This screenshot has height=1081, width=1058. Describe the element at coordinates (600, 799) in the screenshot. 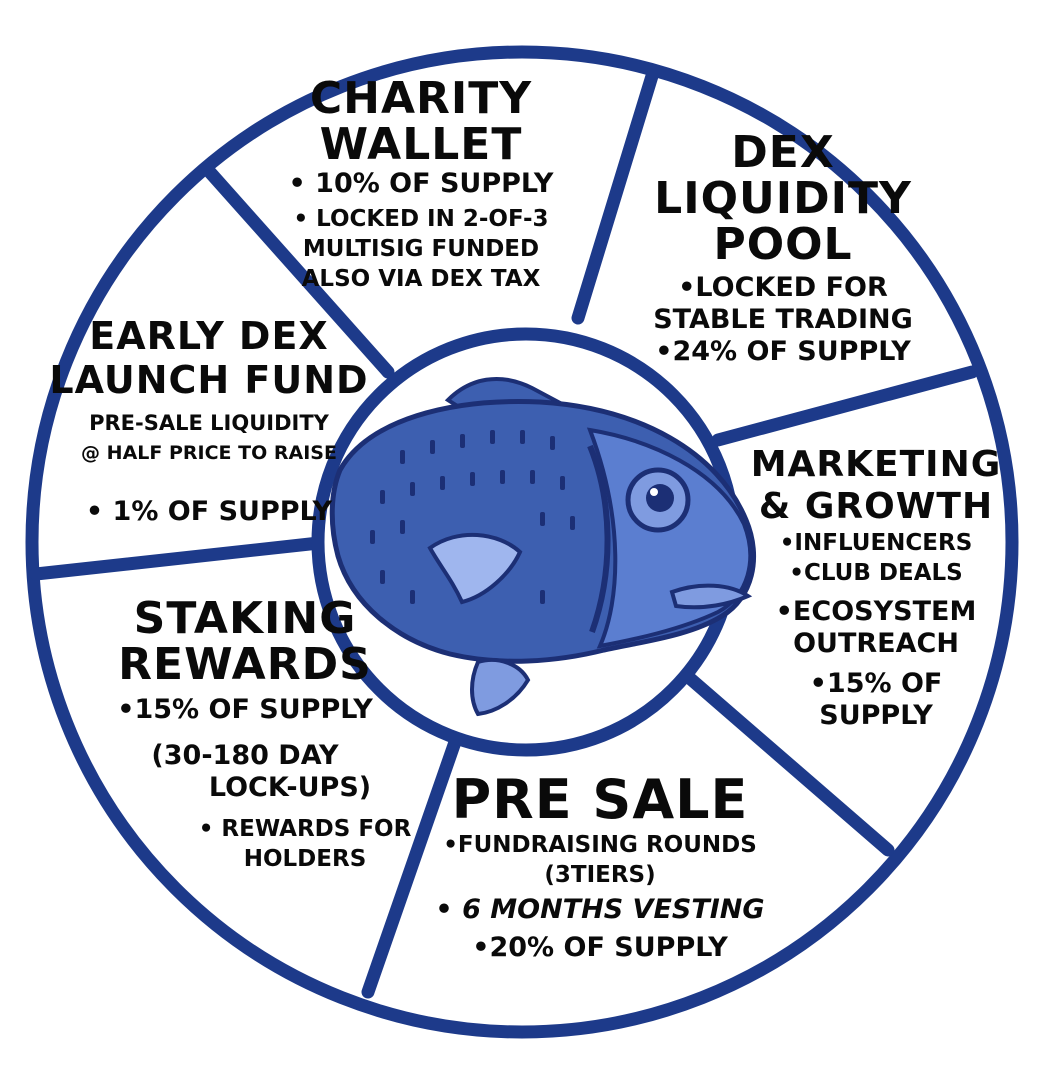

I see `presale-title: PRE SALE` at that location.